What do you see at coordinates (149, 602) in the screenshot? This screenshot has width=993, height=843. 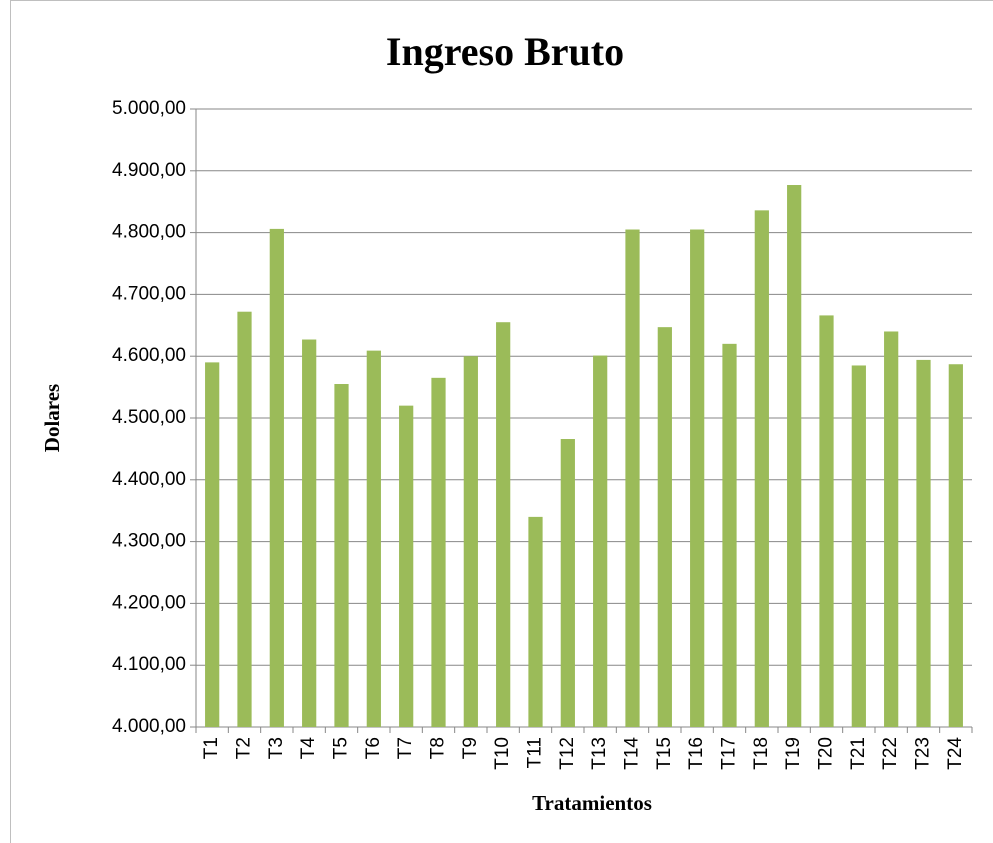 I see `y-tick-label: 4.200,00` at bounding box center [149, 602].